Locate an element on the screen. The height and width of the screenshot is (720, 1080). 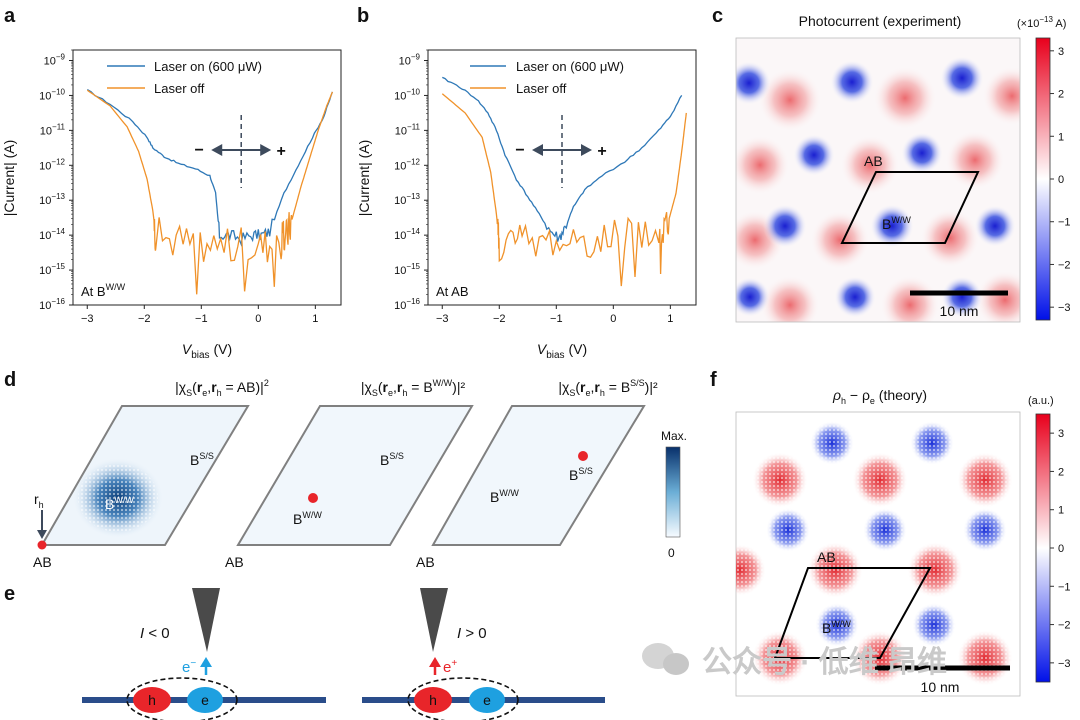
panel-label-f: f is located at coordinates (713, 380).